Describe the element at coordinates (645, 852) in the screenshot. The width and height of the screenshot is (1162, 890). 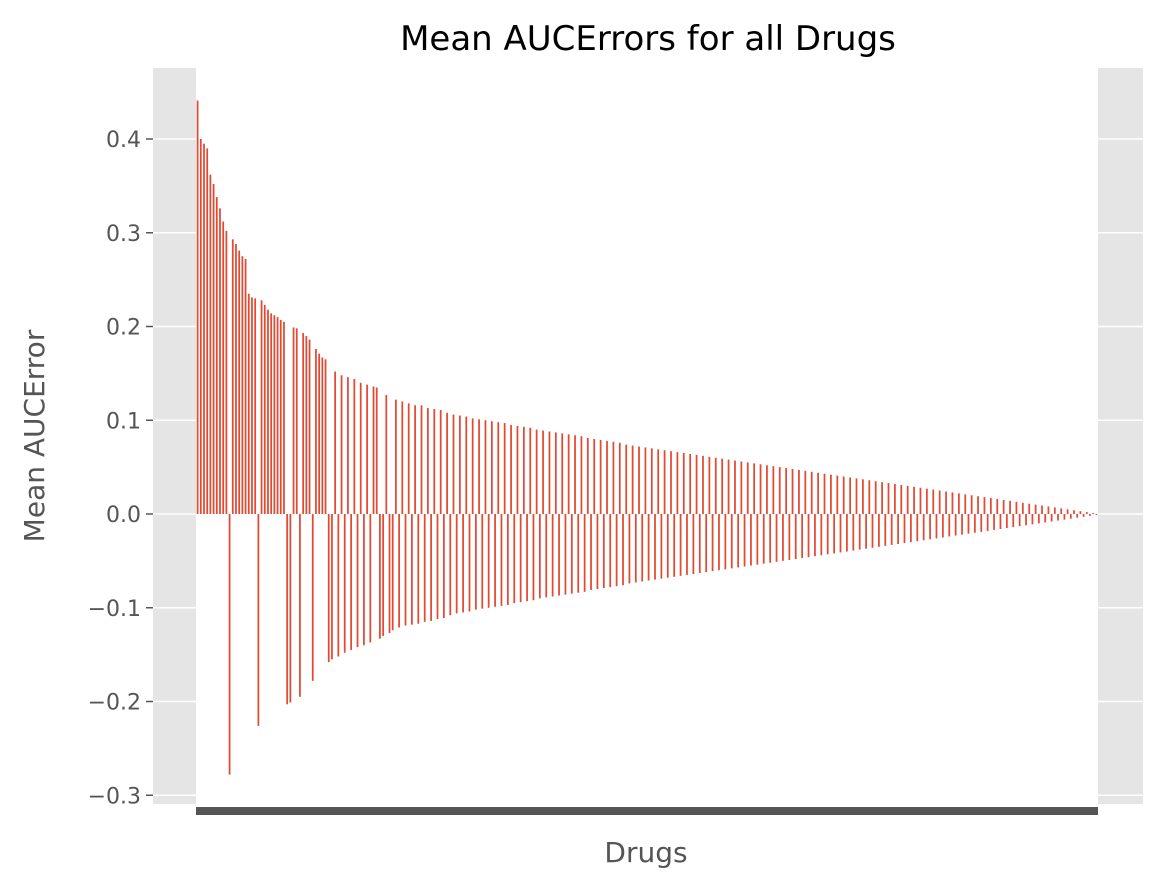
I see `x-axis-label: Drugs` at that location.